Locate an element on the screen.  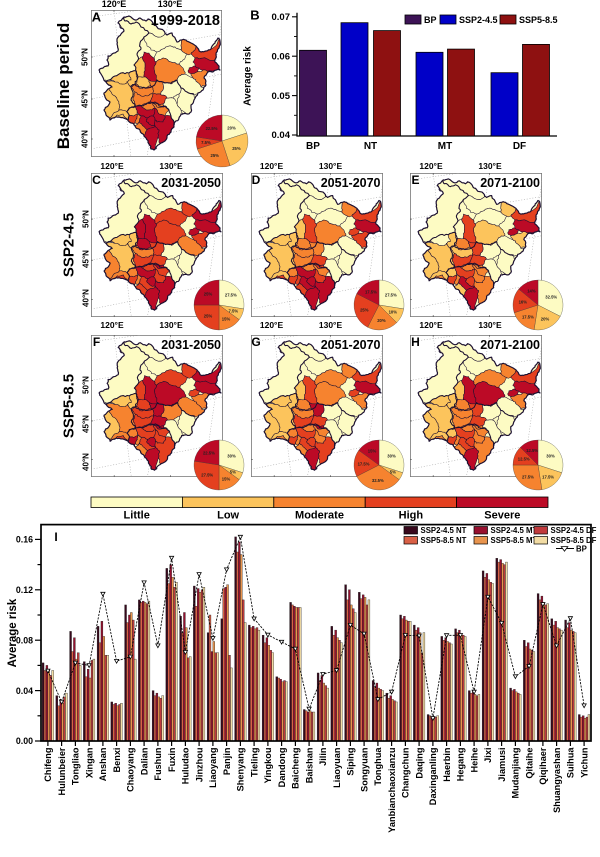
svg-text: DF is located at coordinates (519, 146).